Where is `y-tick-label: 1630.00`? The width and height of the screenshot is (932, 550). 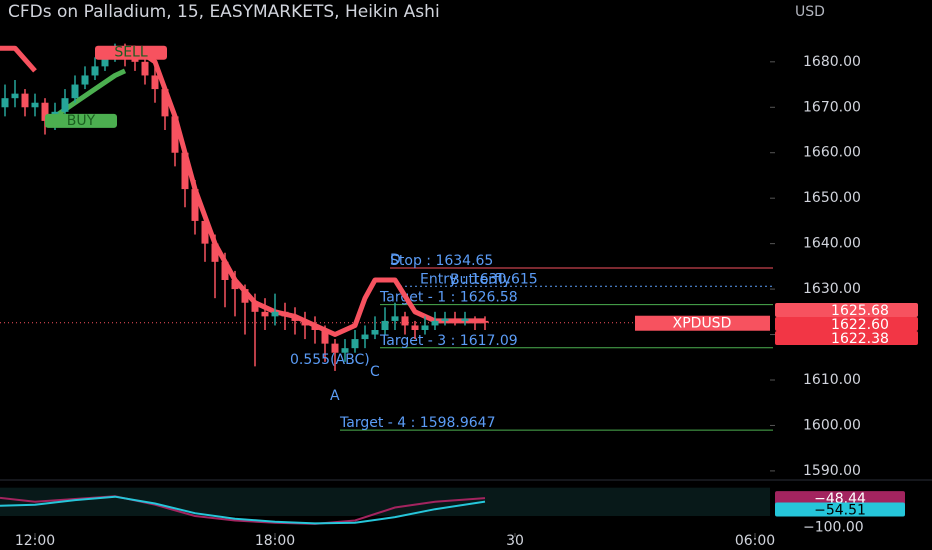 y-tick-label: 1630.00 is located at coordinates (832, 289).